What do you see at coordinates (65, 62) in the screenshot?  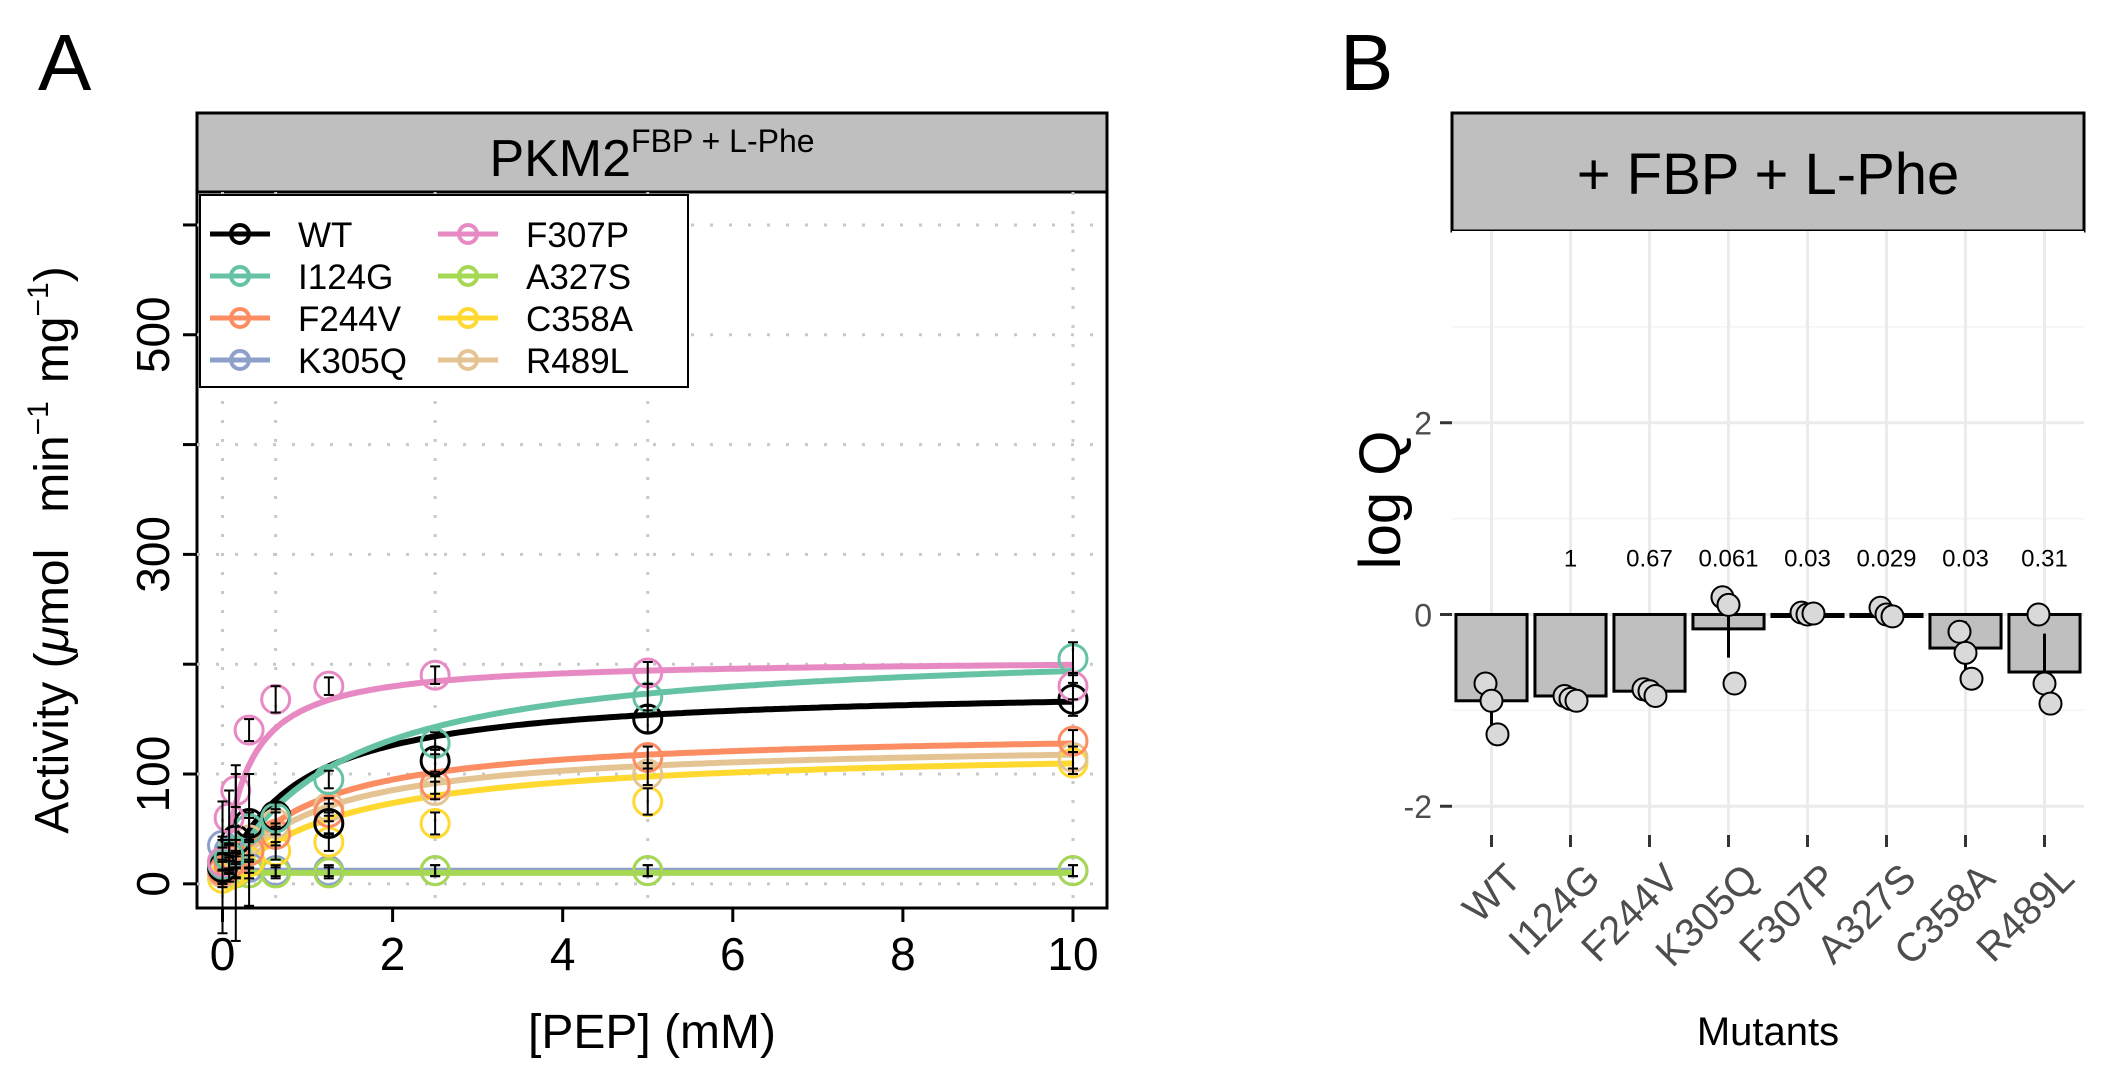 I see `panel-a-letter: A` at bounding box center [65, 62].